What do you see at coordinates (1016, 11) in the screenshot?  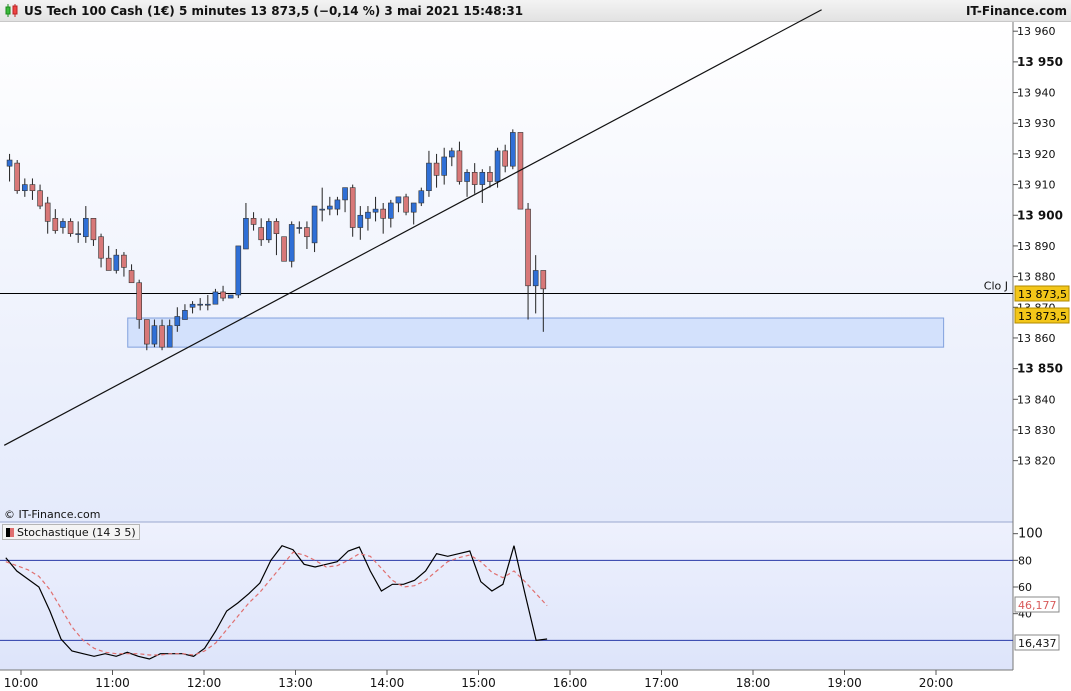 I see `brand-label: IT-Finance.com` at bounding box center [1016, 11].